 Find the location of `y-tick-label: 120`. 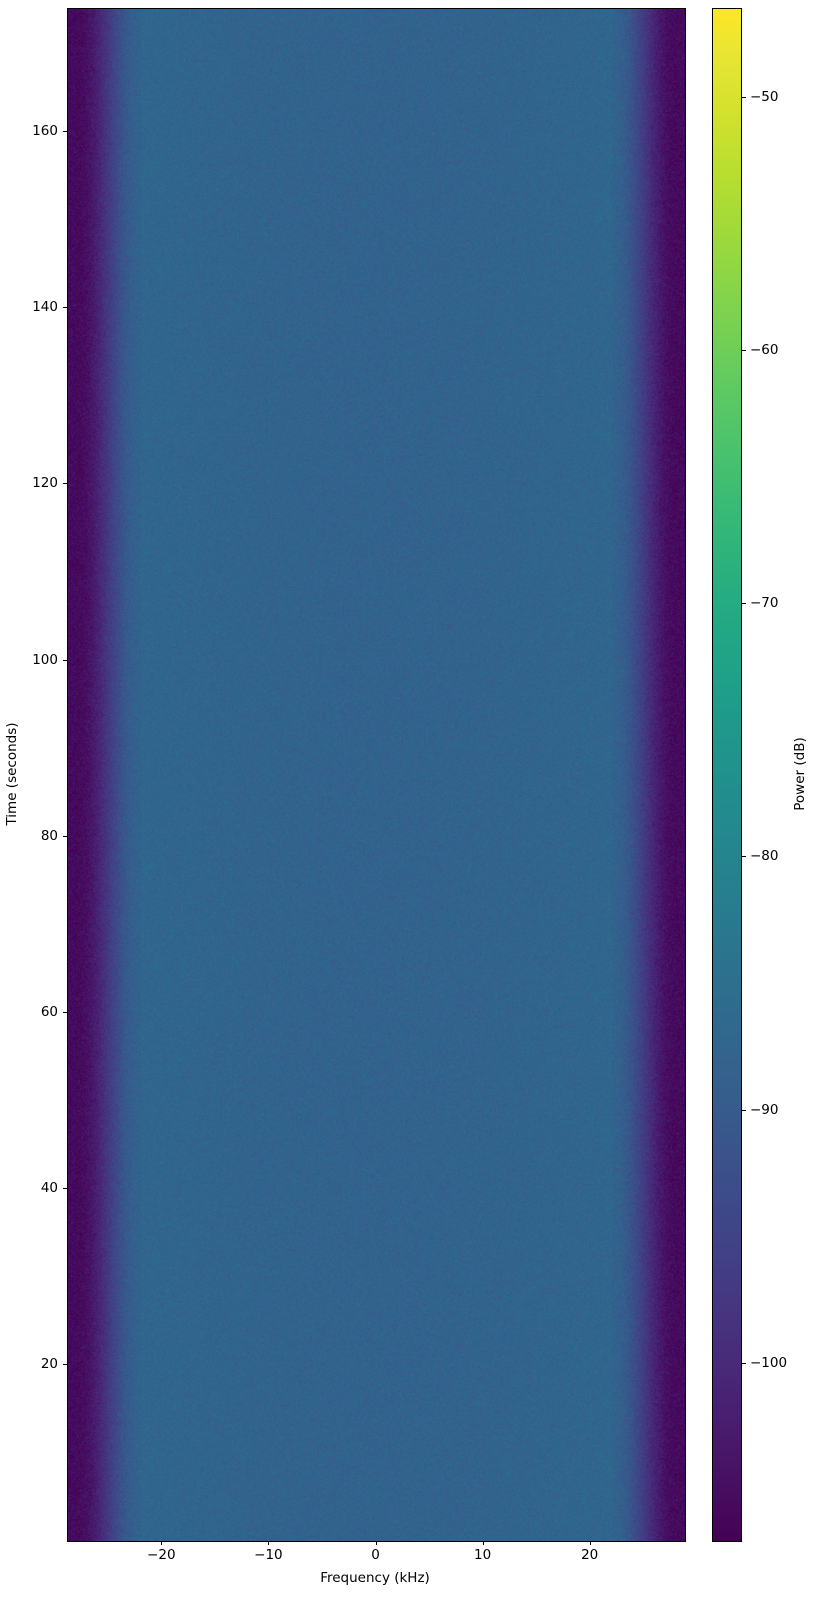

y-tick-label: 120 is located at coordinates (45, 483).